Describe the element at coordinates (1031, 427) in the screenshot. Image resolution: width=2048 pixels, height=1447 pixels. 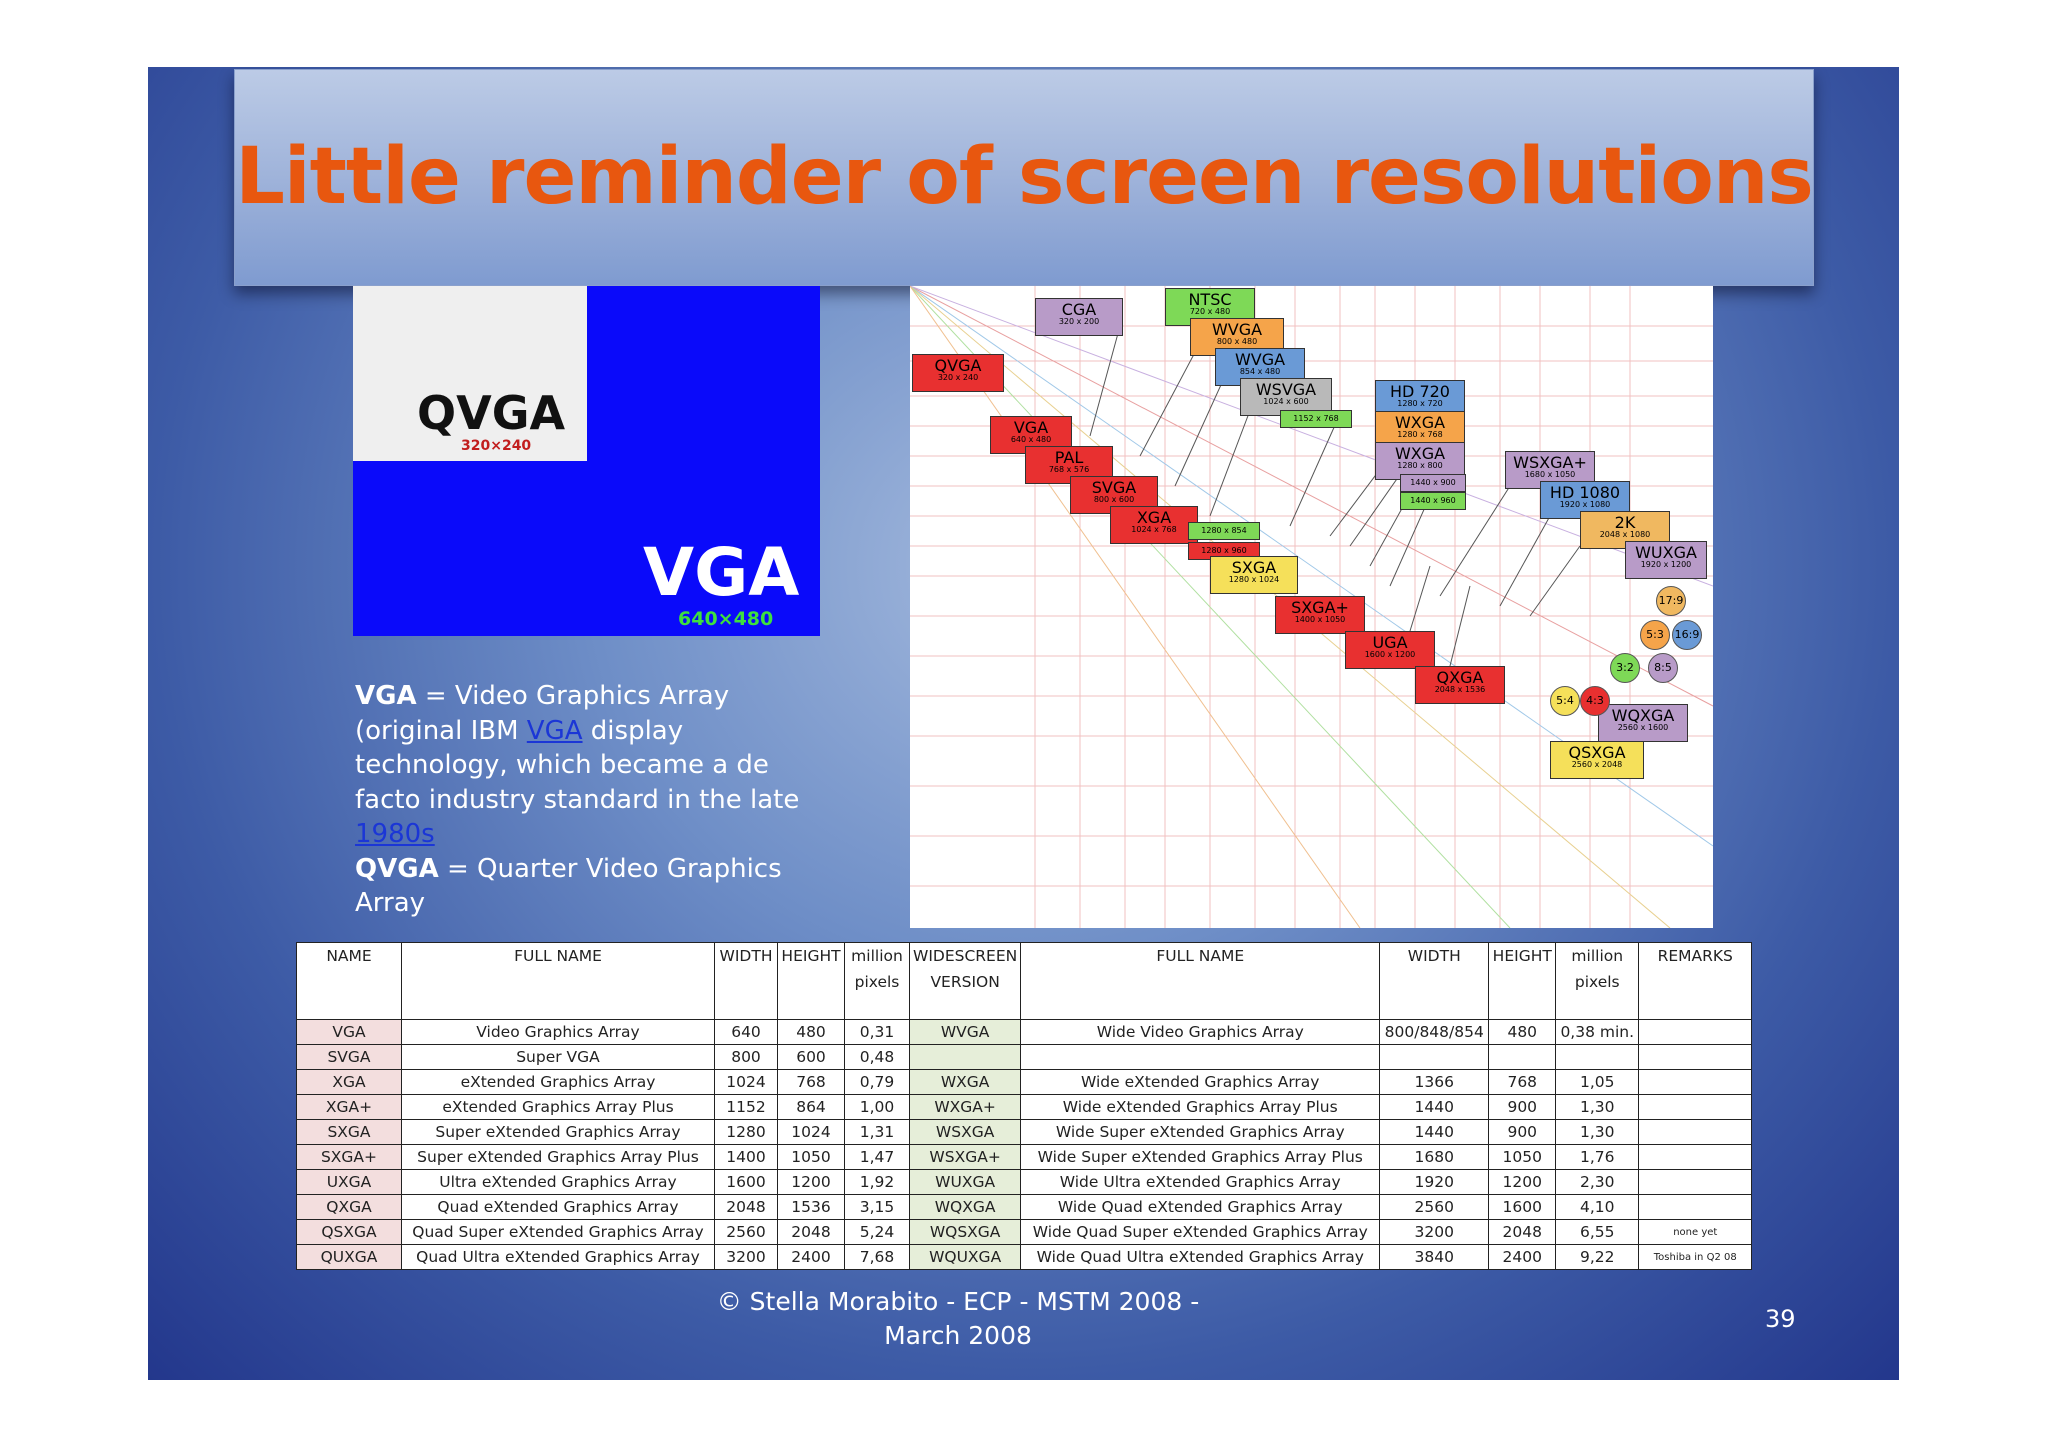
I see `chart-box-name: VGA` at that location.